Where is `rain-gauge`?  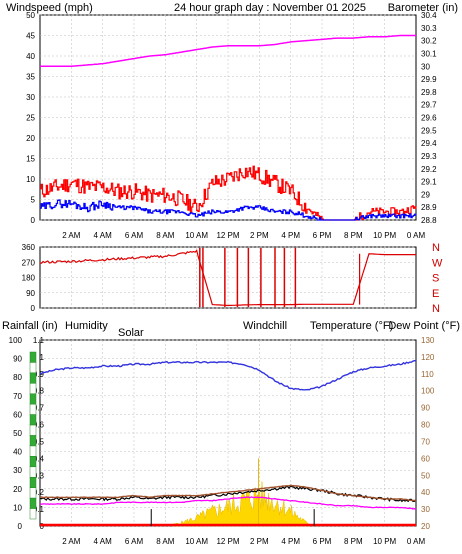
rain-gauge is located at coordinates (33, 435).